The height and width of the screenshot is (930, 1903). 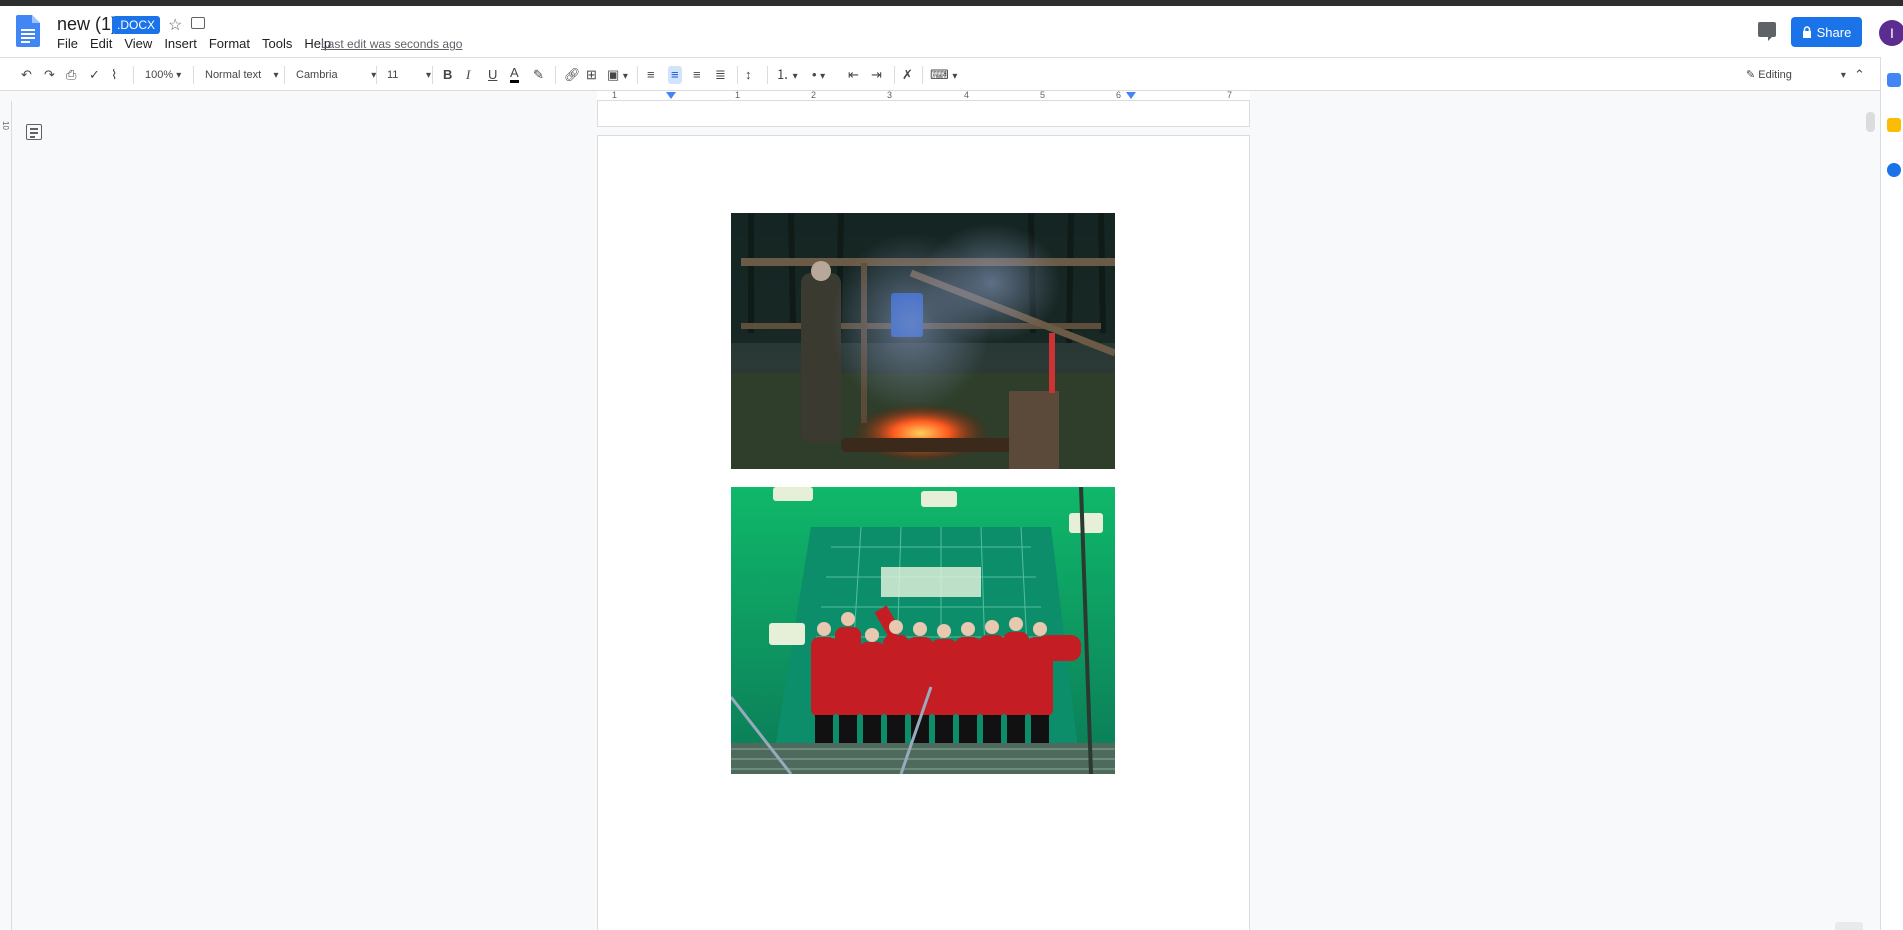 I want to click on decrease-indent-icon: ⇤, so click(x=853, y=74).